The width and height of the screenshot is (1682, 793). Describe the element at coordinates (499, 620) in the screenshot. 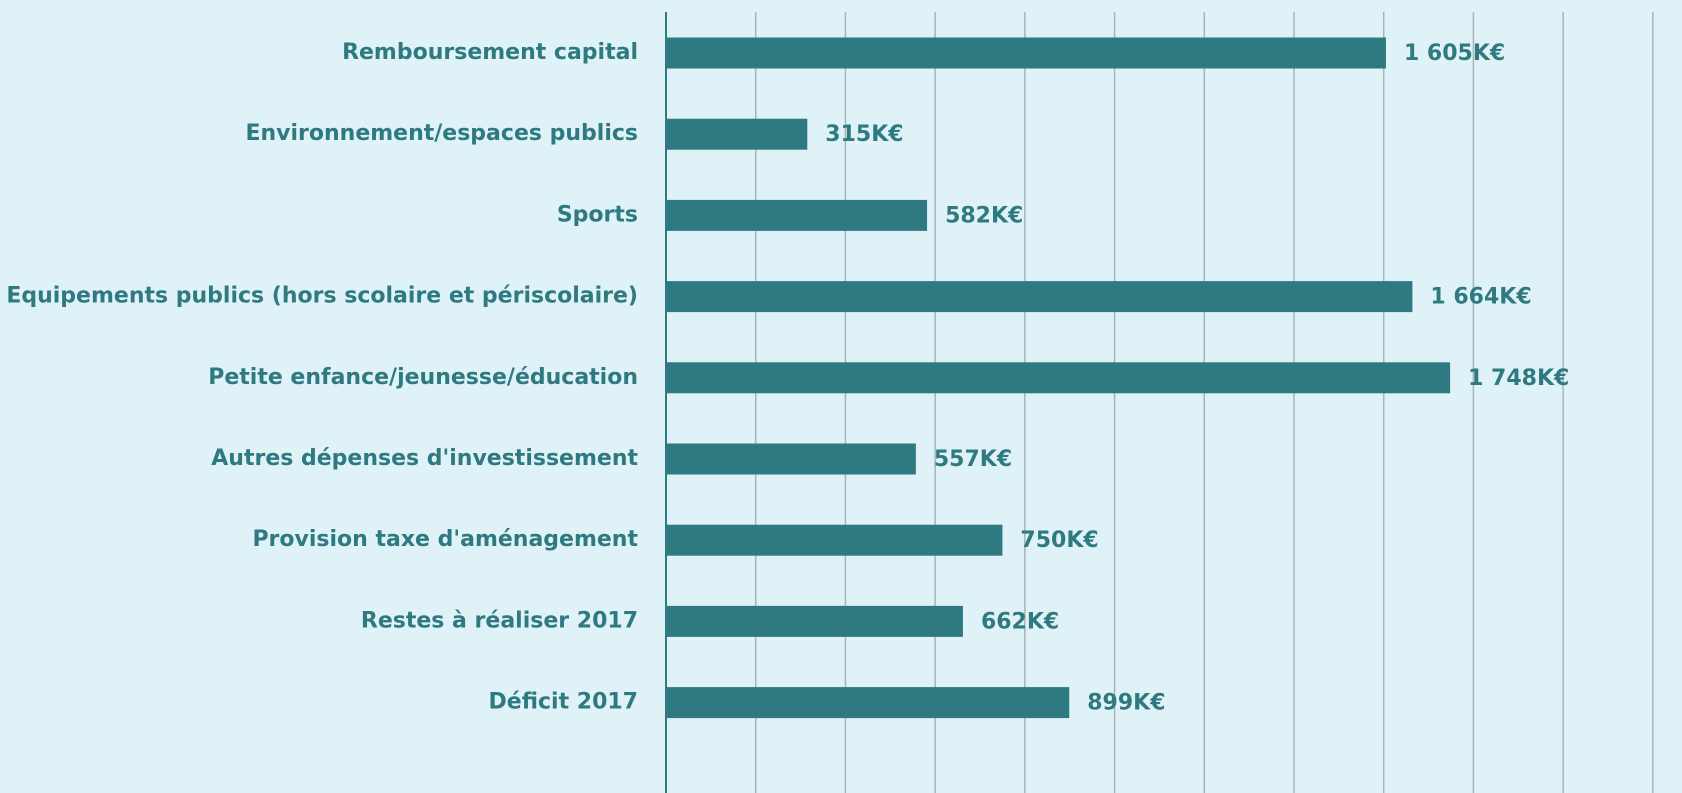

I see `y-tick-label: Restes à réaliser 2017` at that location.